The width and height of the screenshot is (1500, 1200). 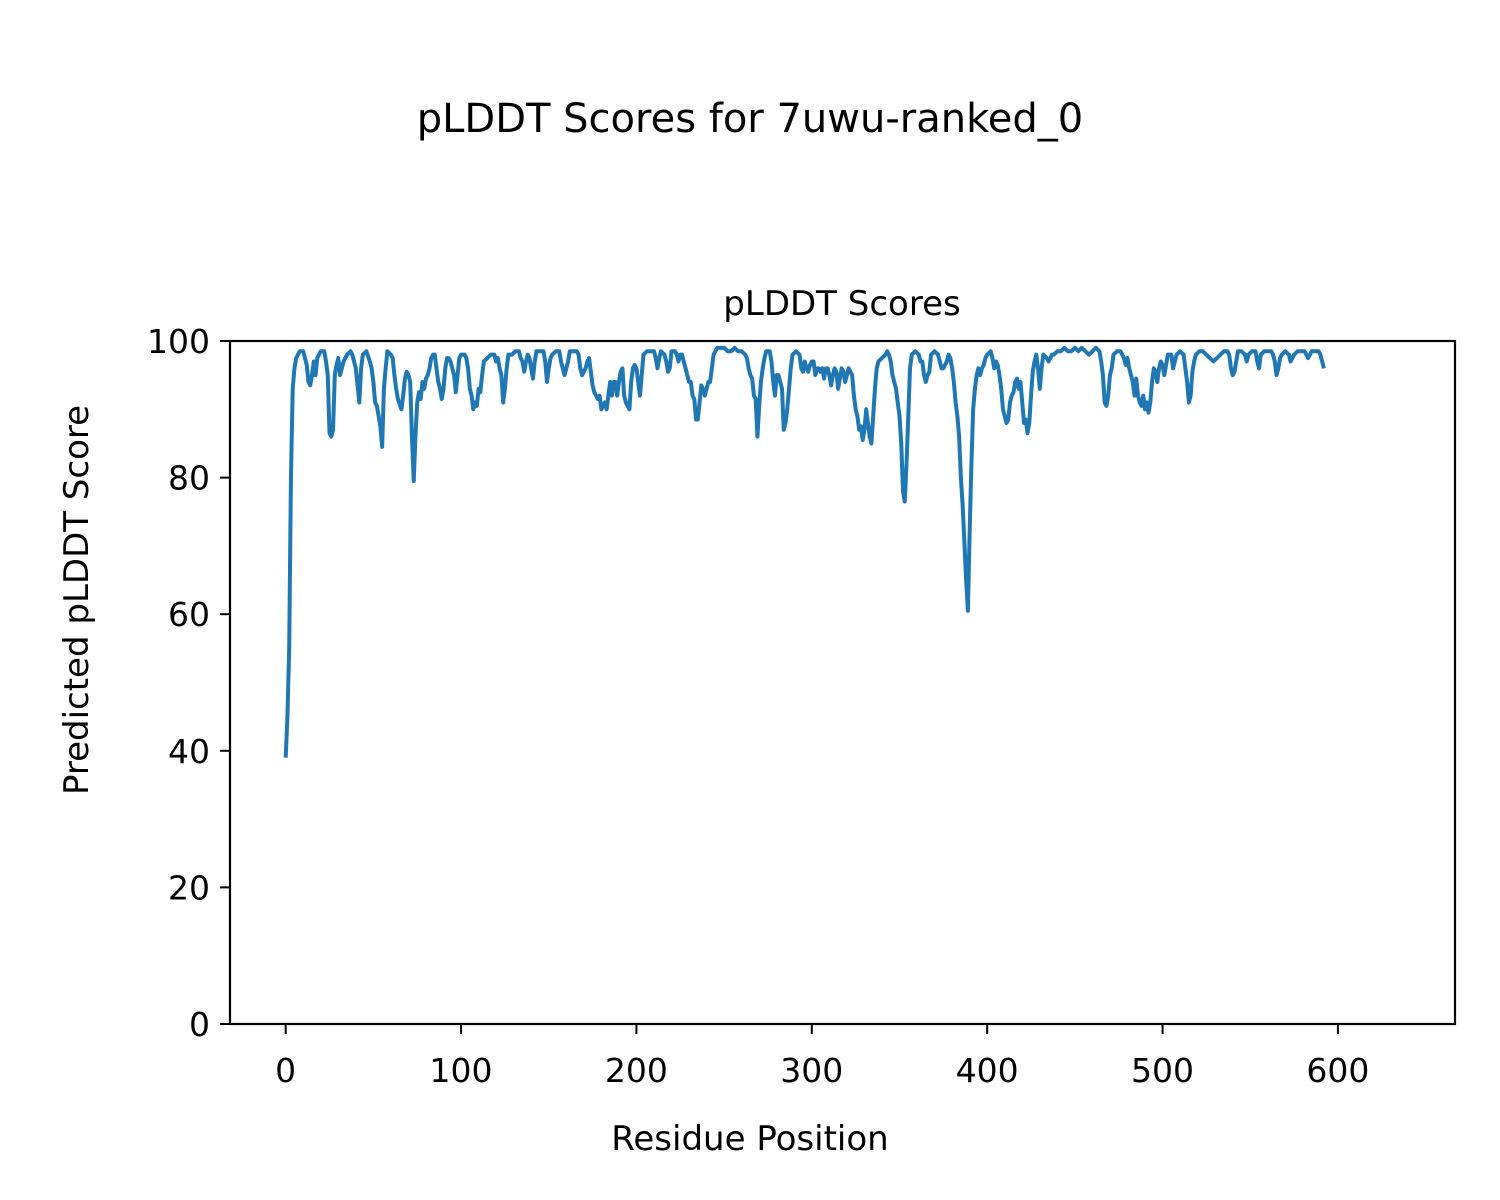 What do you see at coordinates (189, 887) in the screenshot?
I see `y-tick-label: 20` at bounding box center [189, 887].